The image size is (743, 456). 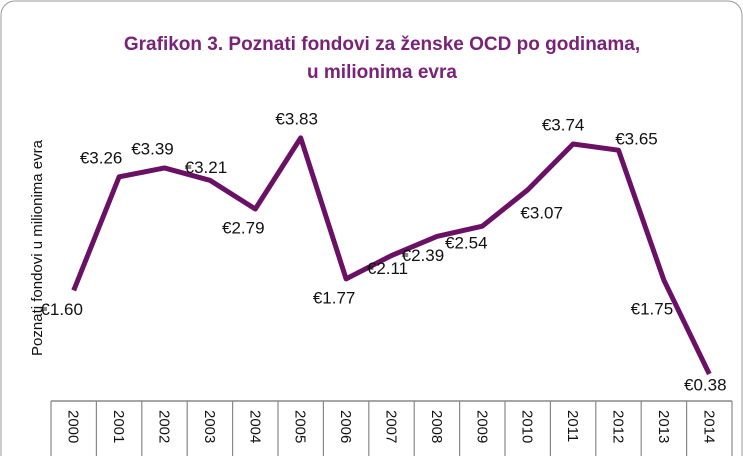 I want to click on x-tick-label: 2006, so click(x=345, y=426).